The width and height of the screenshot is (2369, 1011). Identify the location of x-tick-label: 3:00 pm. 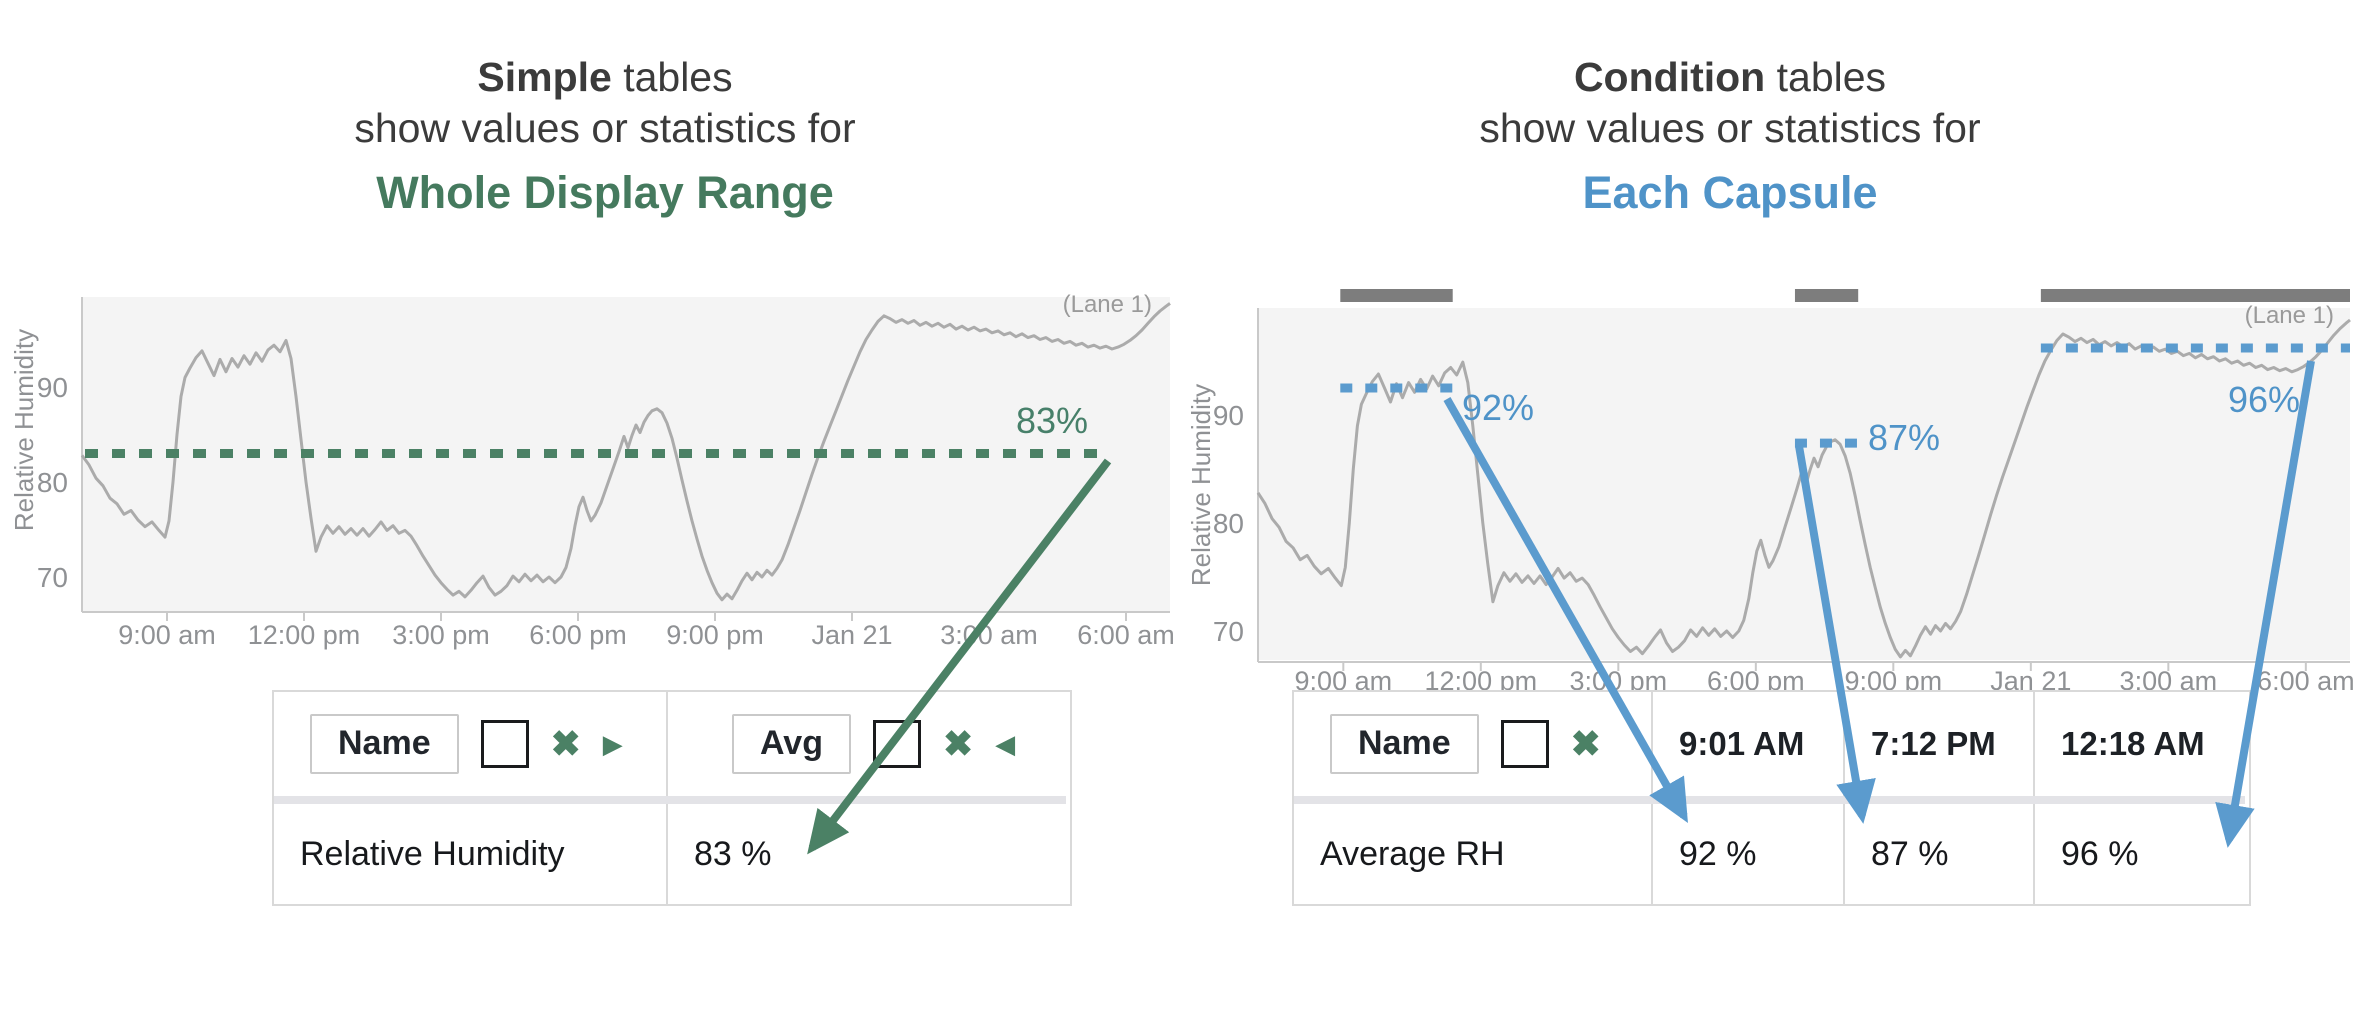
(441, 635).